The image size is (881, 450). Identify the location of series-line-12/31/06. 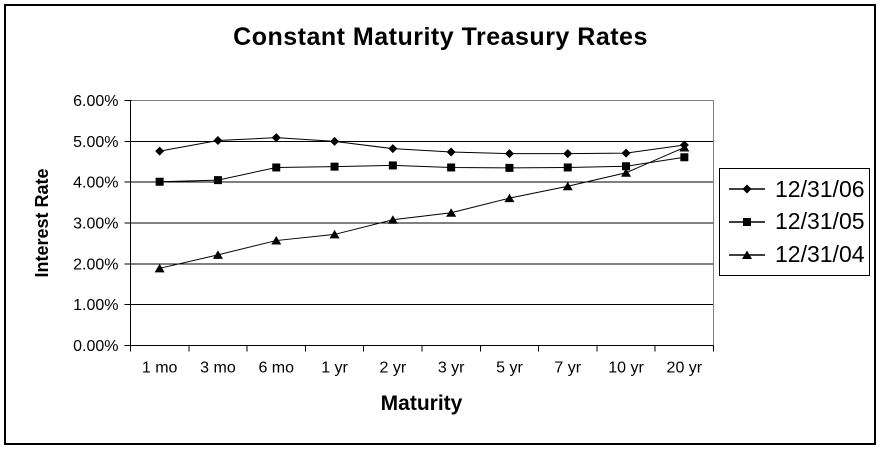
(422, 146).